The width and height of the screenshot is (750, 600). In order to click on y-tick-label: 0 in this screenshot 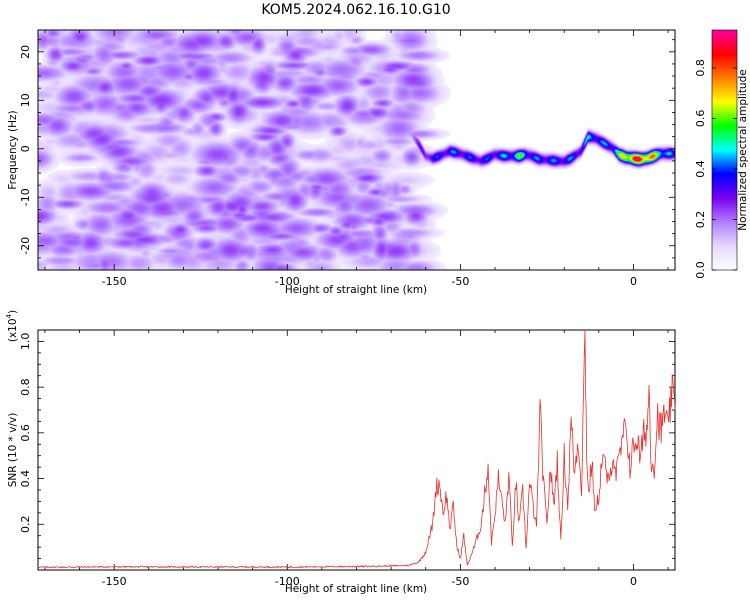, I will do `click(25, 148)`.